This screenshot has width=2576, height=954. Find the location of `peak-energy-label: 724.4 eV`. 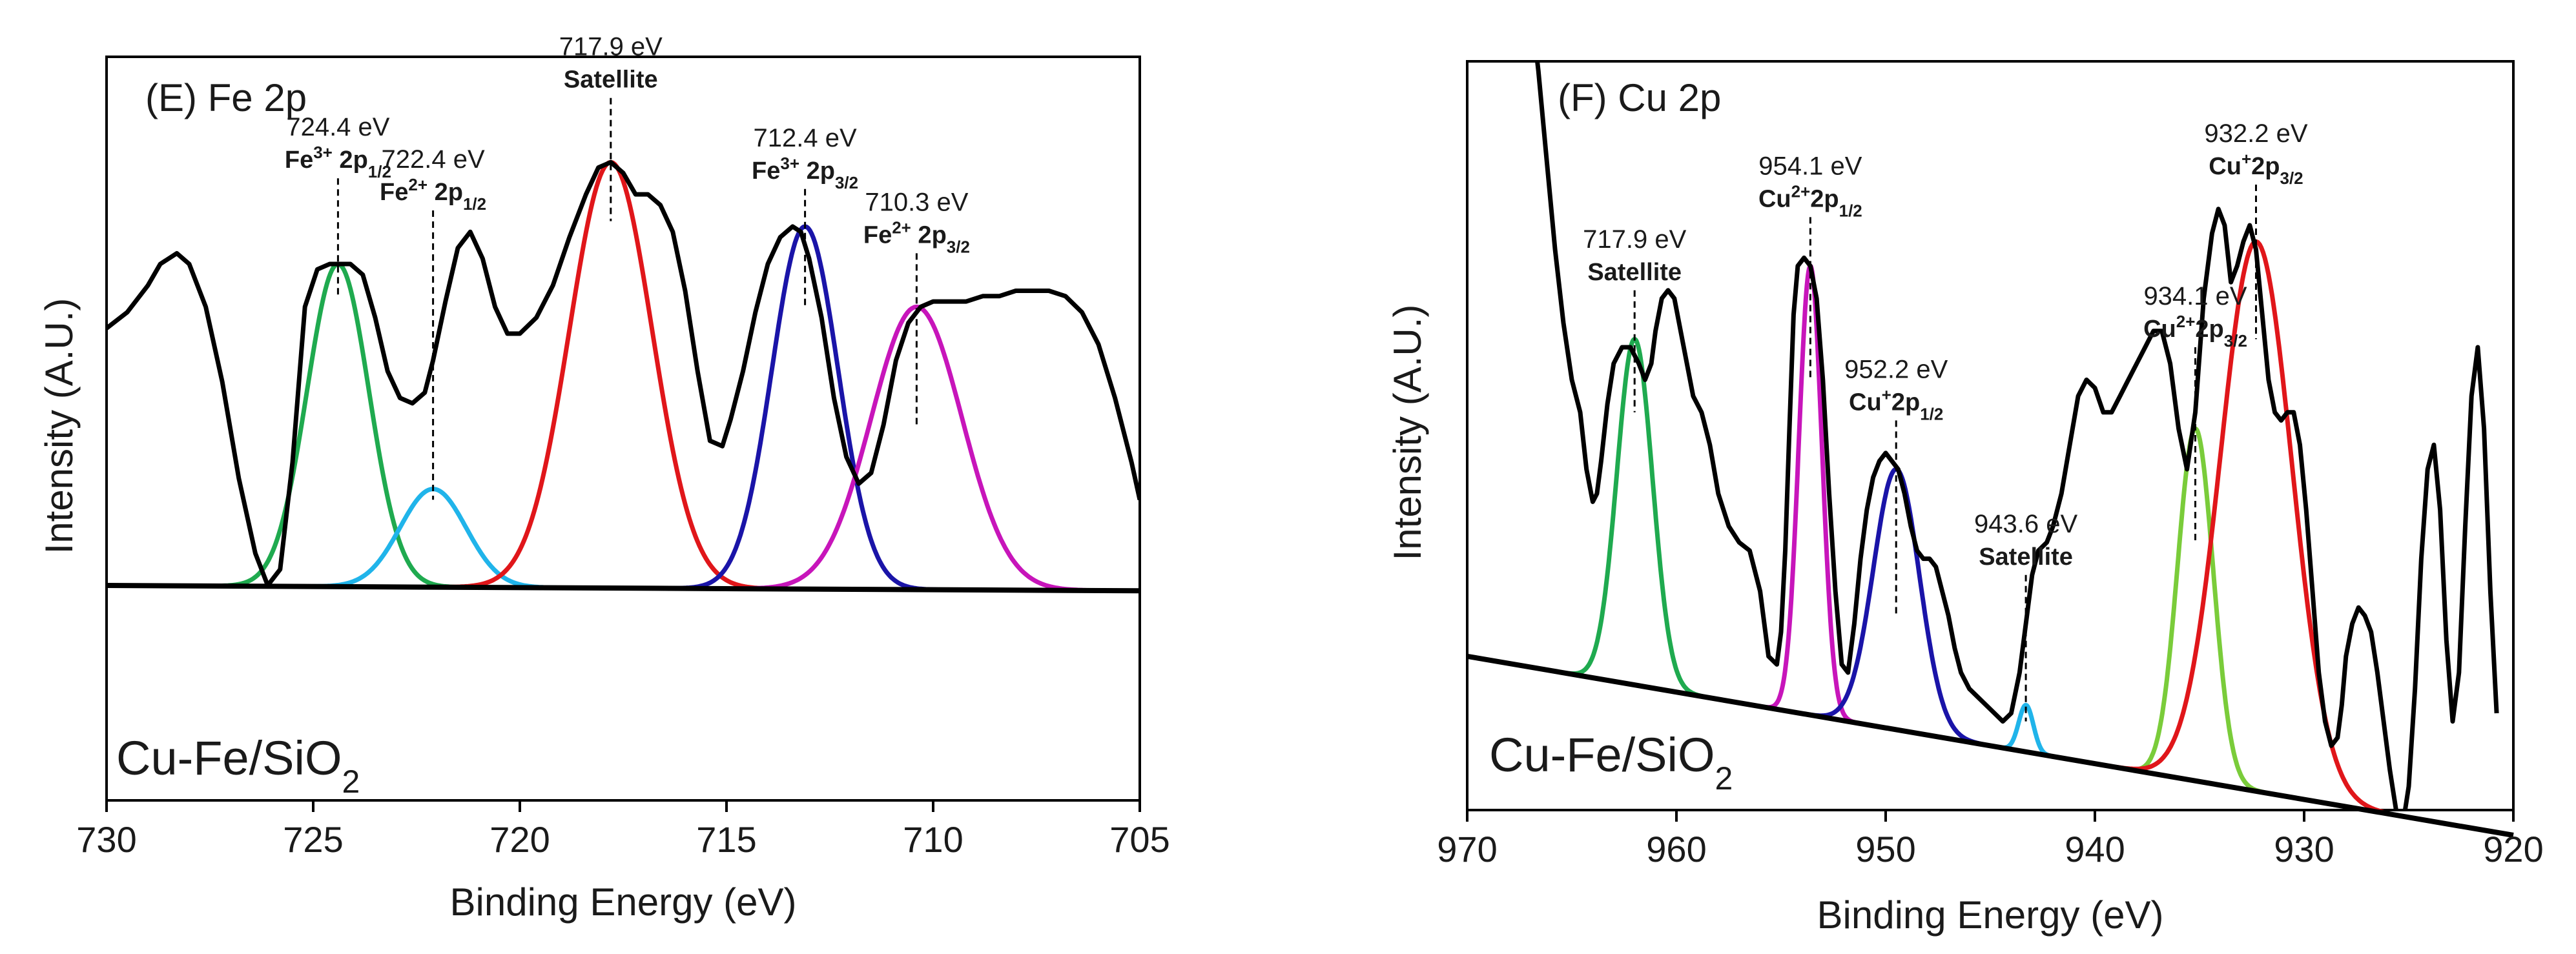

peak-energy-label: 724.4 eV is located at coordinates (337, 127).